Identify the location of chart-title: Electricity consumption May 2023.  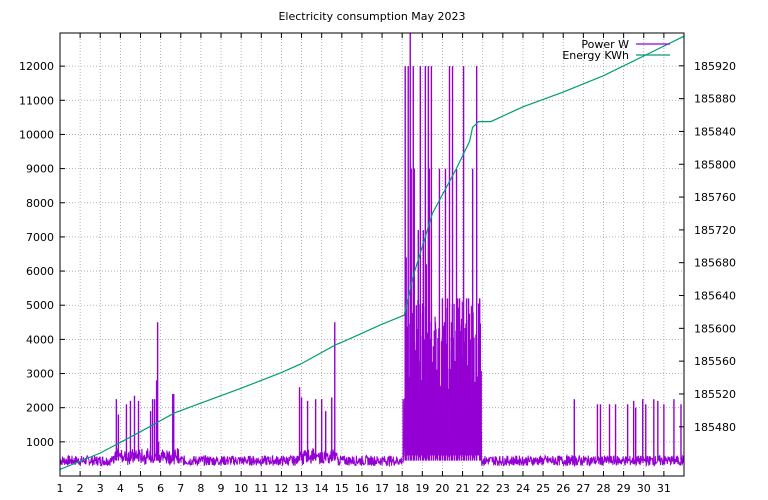
(371, 16).